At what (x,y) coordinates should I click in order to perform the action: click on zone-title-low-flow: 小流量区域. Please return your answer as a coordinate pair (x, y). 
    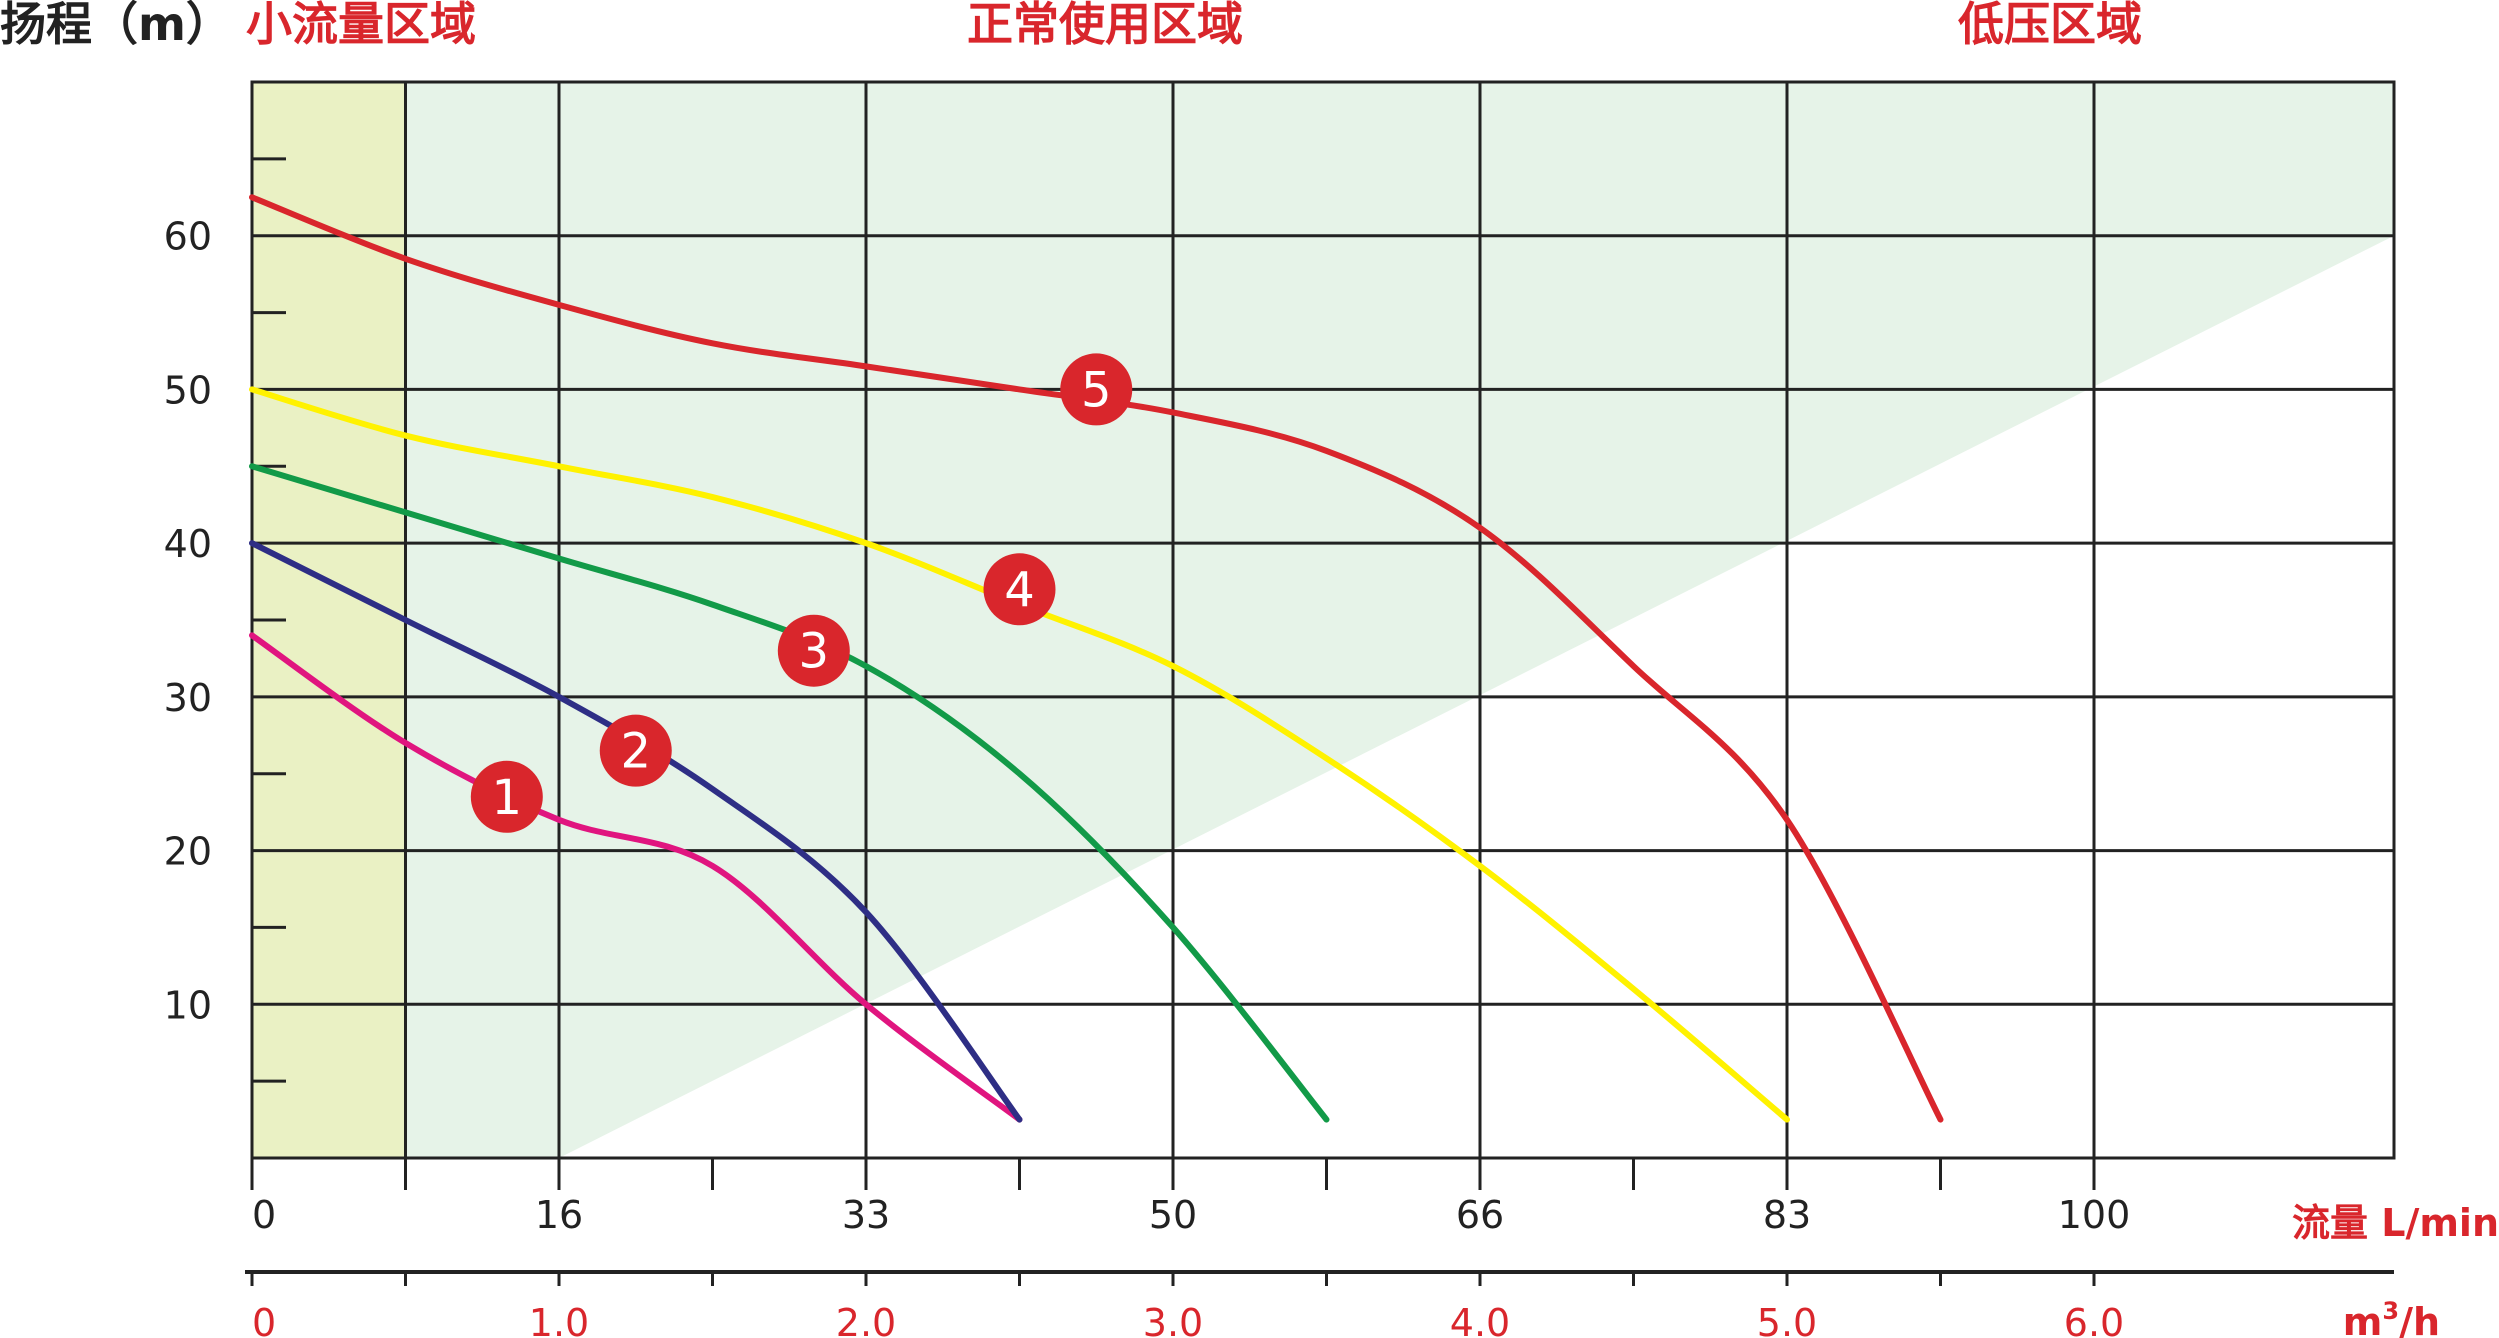
    Looking at the image, I should click on (361, 25).